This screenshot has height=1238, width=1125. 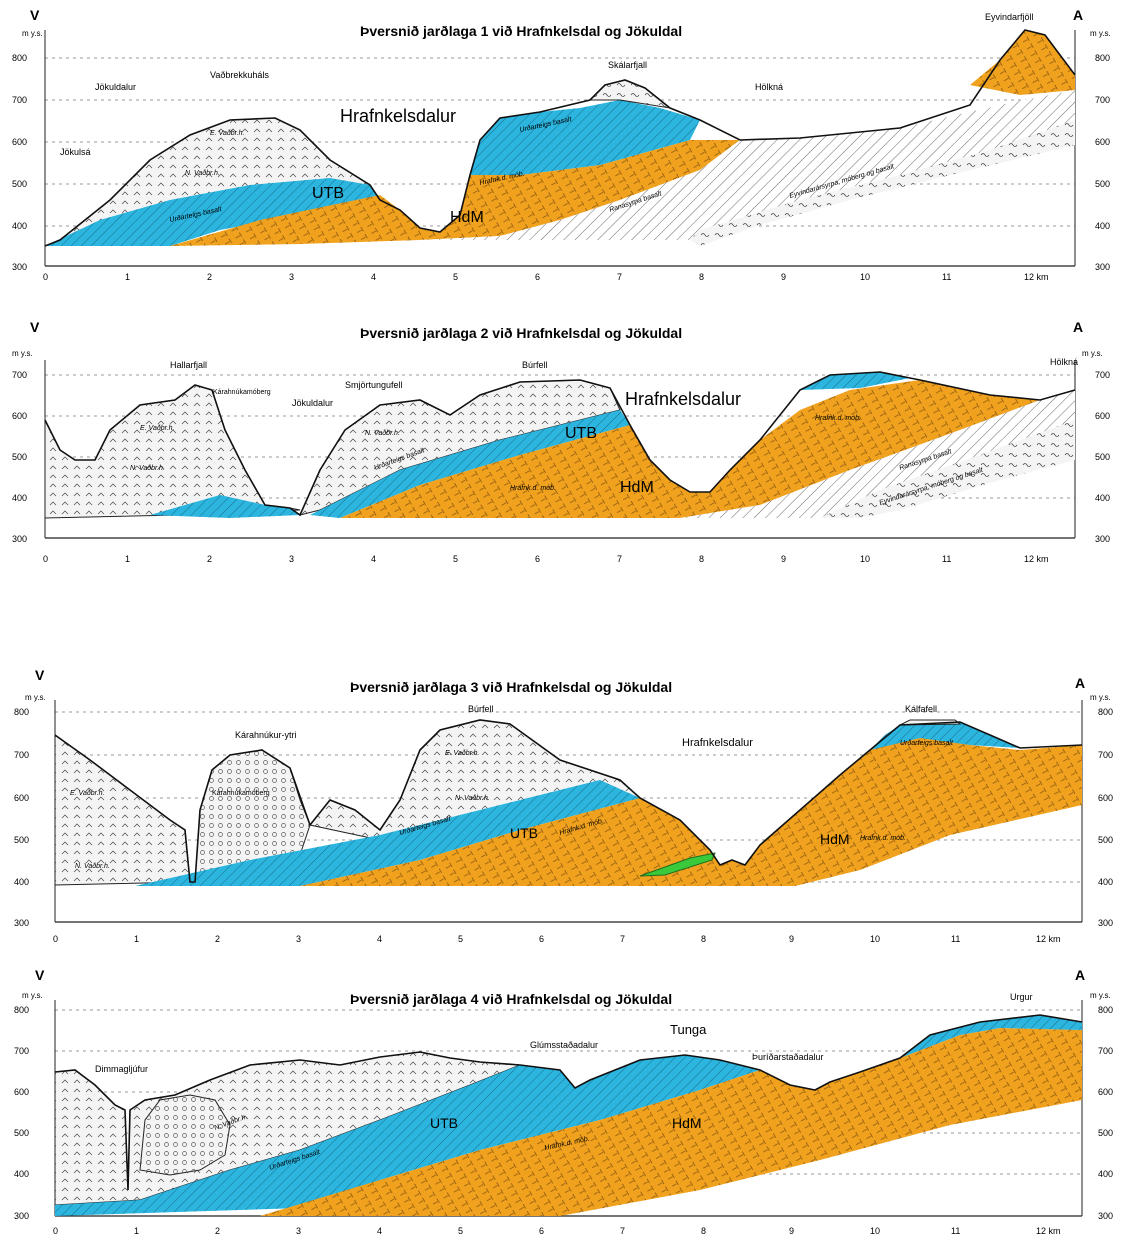 I want to click on svg-text: Jökulsá, so click(x=75, y=152).